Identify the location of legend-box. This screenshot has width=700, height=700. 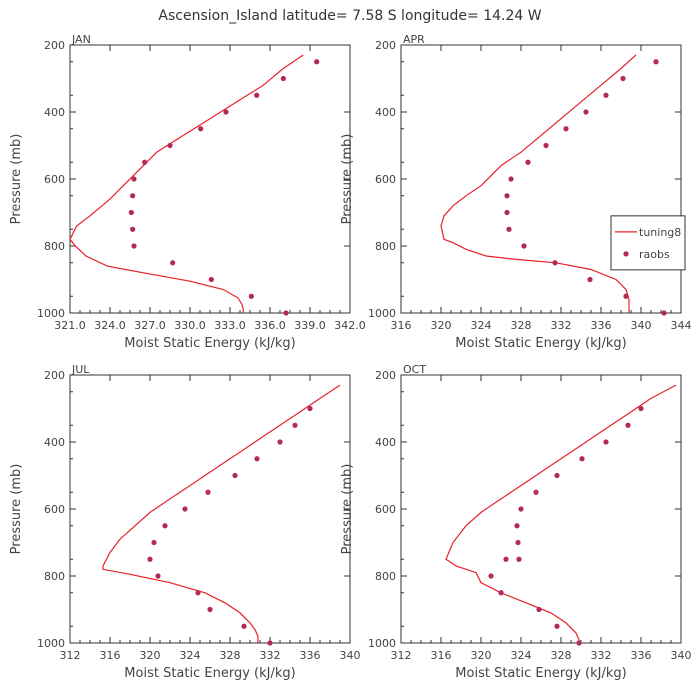
(648, 243).